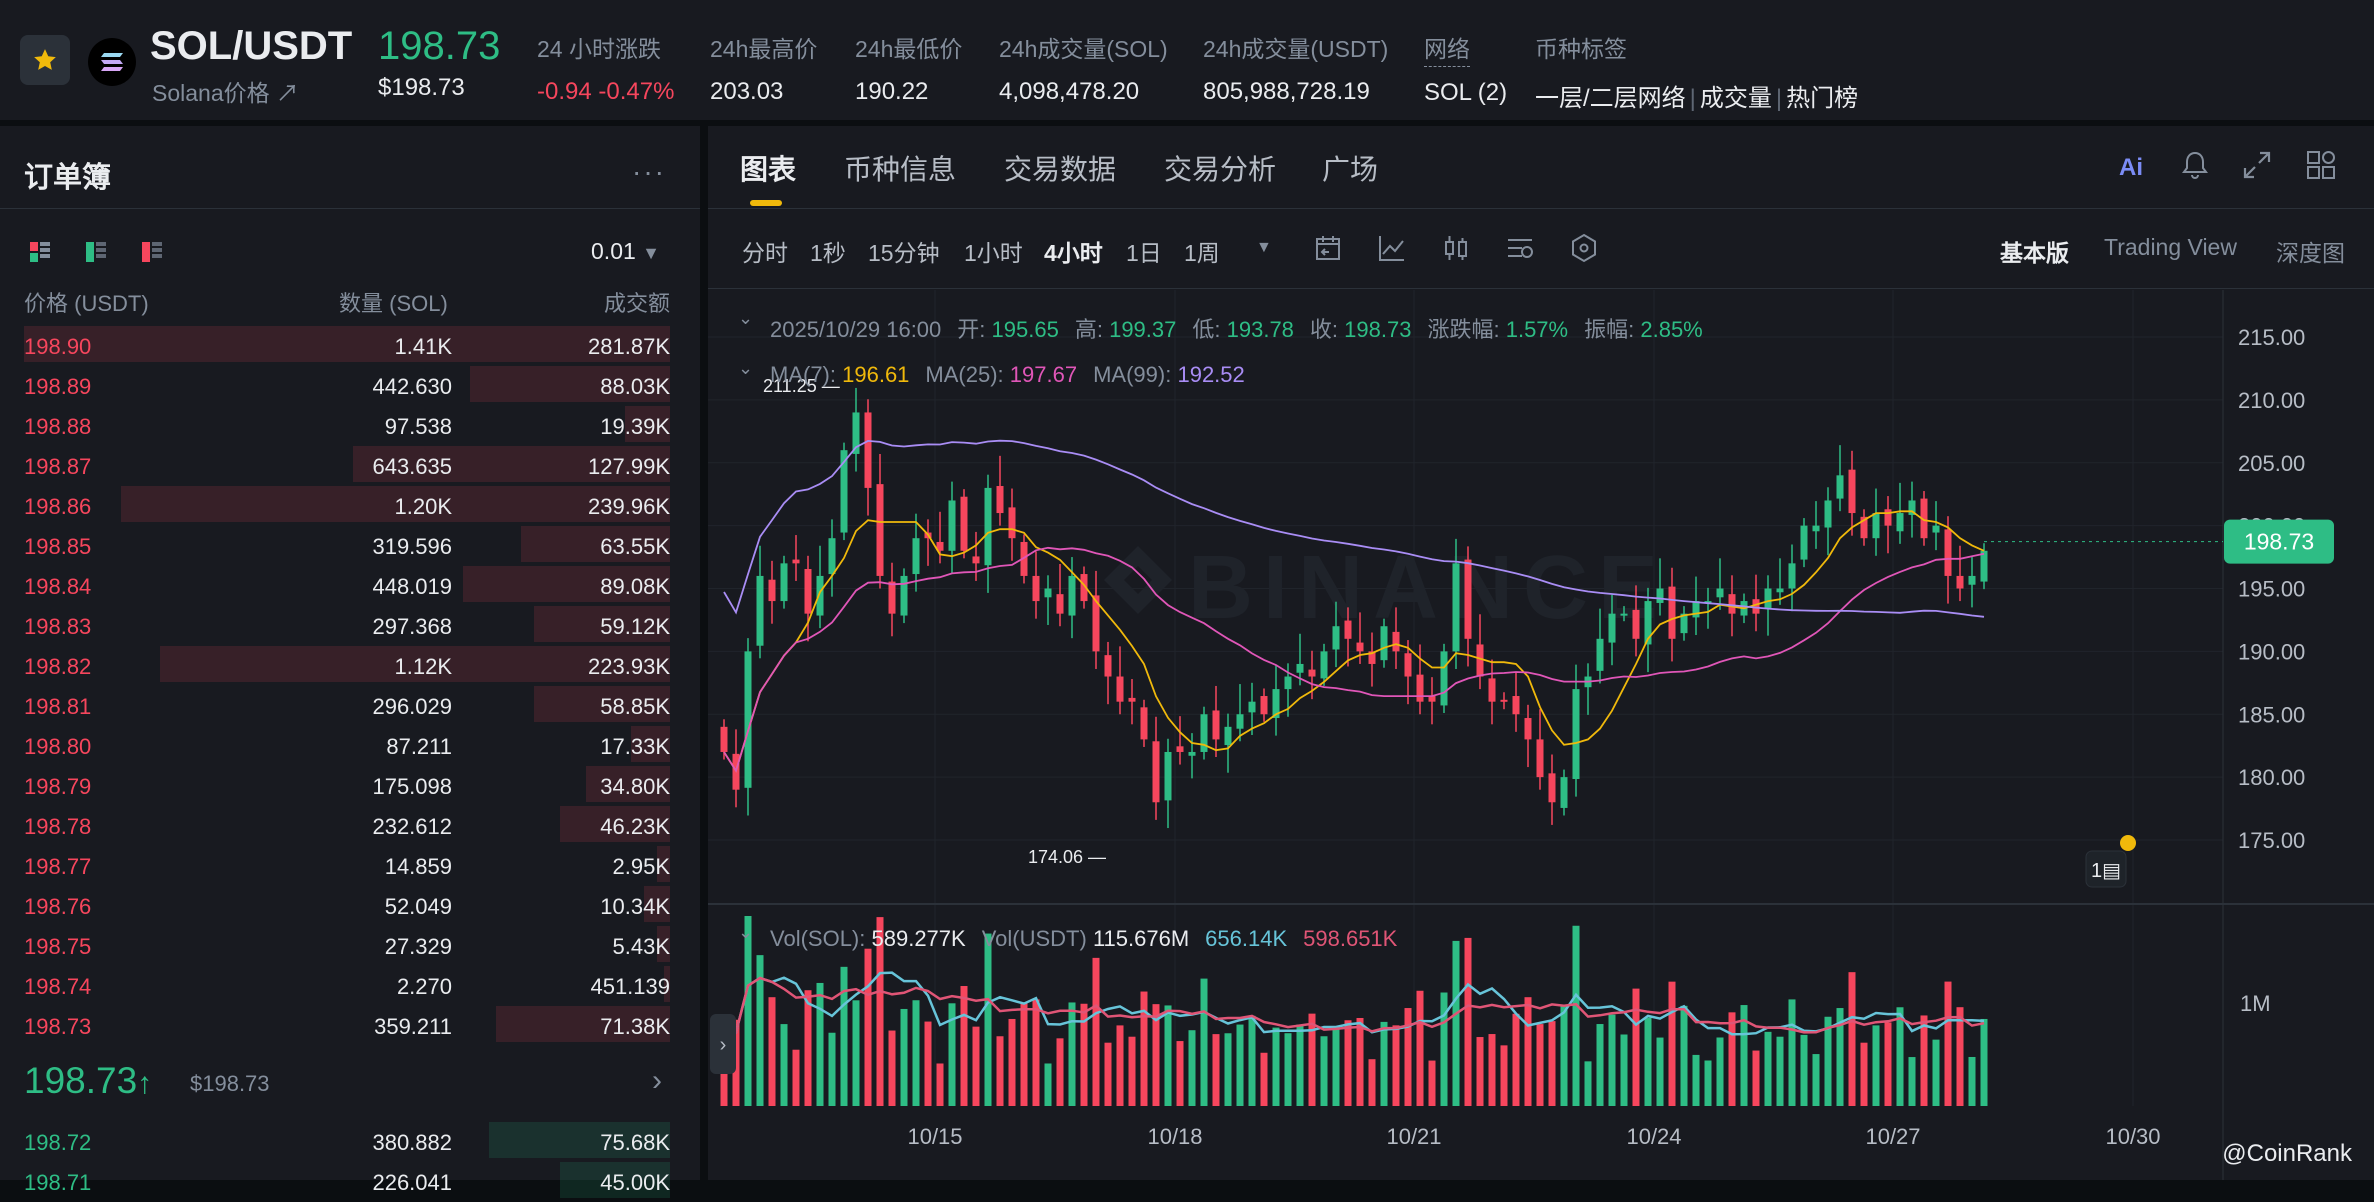  Describe the element at coordinates (2287, 1153) in the screenshot. I see `credit-watermark: @CoinRank` at that location.